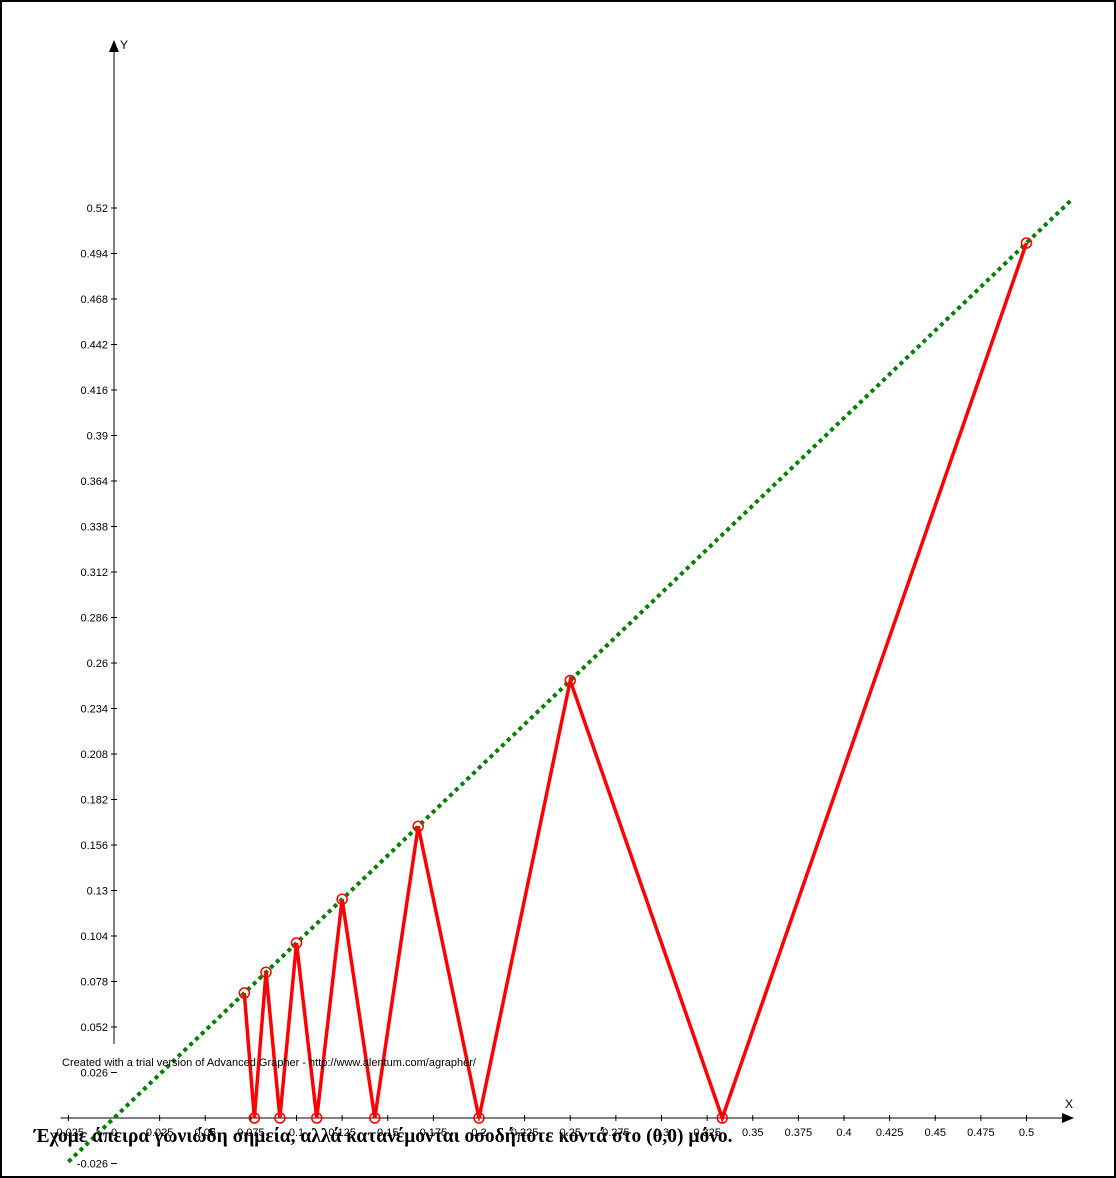 The height and width of the screenshot is (1178, 1116). I want to click on y-tick-label: 0.442, so click(94, 346).